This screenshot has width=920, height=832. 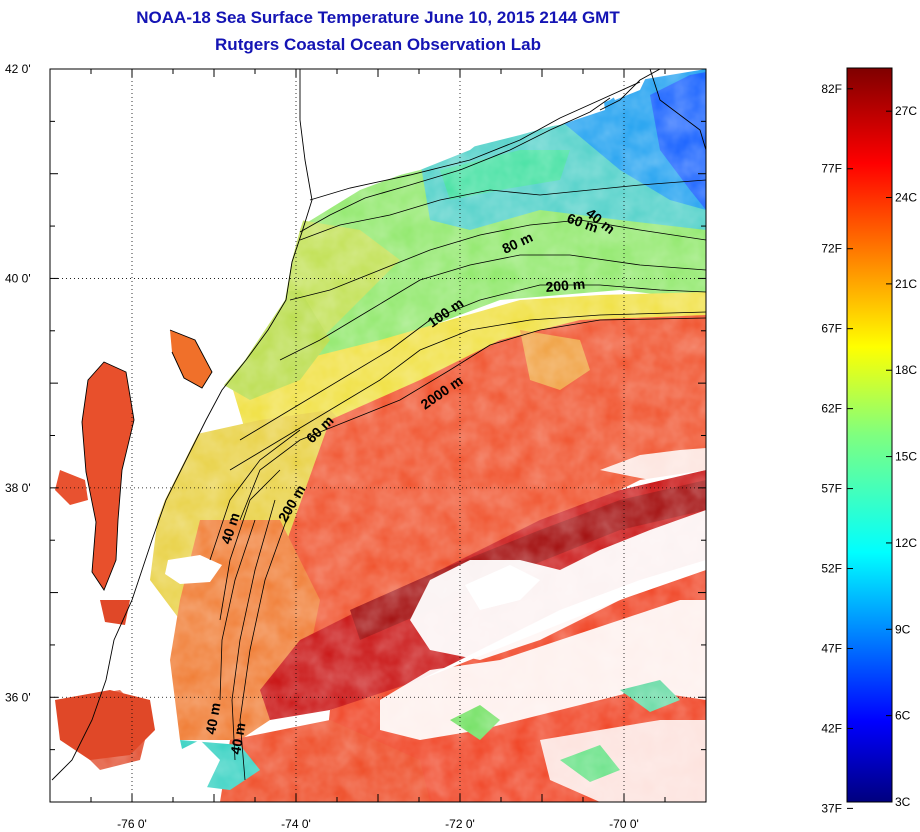 I want to click on contour-label: 200 m, so click(x=565, y=285).